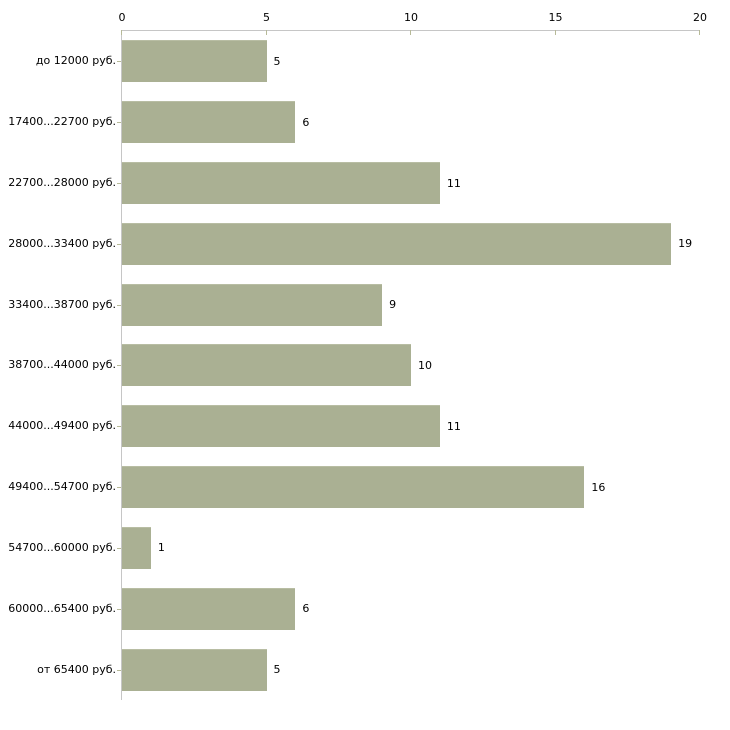  I want to click on category-label: от 65400 руб., so click(76, 670).